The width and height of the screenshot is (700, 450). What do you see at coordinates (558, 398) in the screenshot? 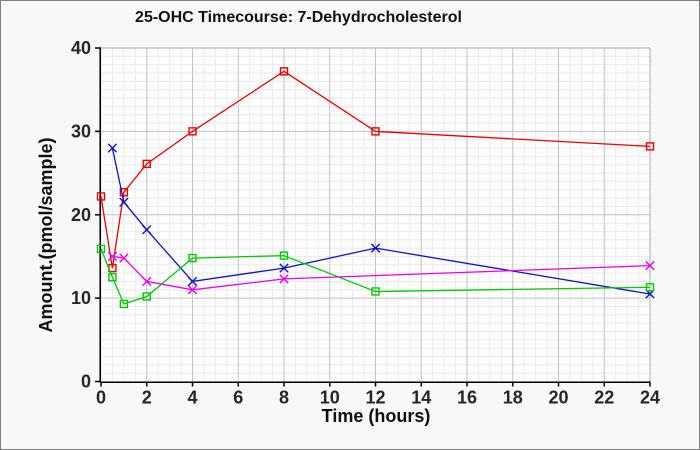
I see `x-tick-label: 20` at bounding box center [558, 398].